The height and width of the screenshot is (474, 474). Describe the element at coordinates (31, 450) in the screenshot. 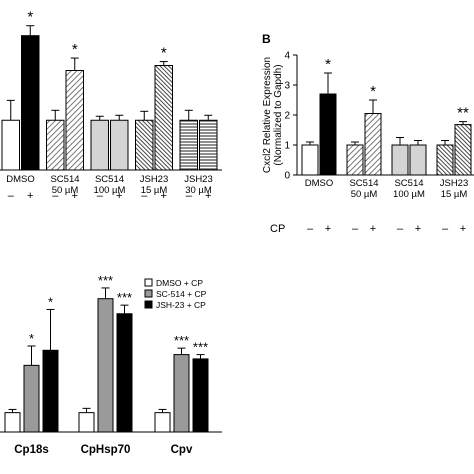

I see `category-label: Cp18s` at that location.